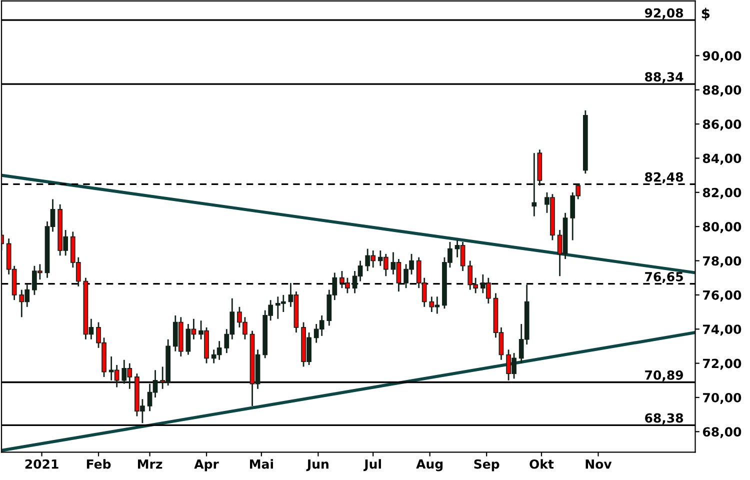 The height and width of the screenshot is (480, 750). What do you see at coordinates (664, 376) in the screenshot?
I see `ref-line-label: 70,89` at bounding box center [664, 376].